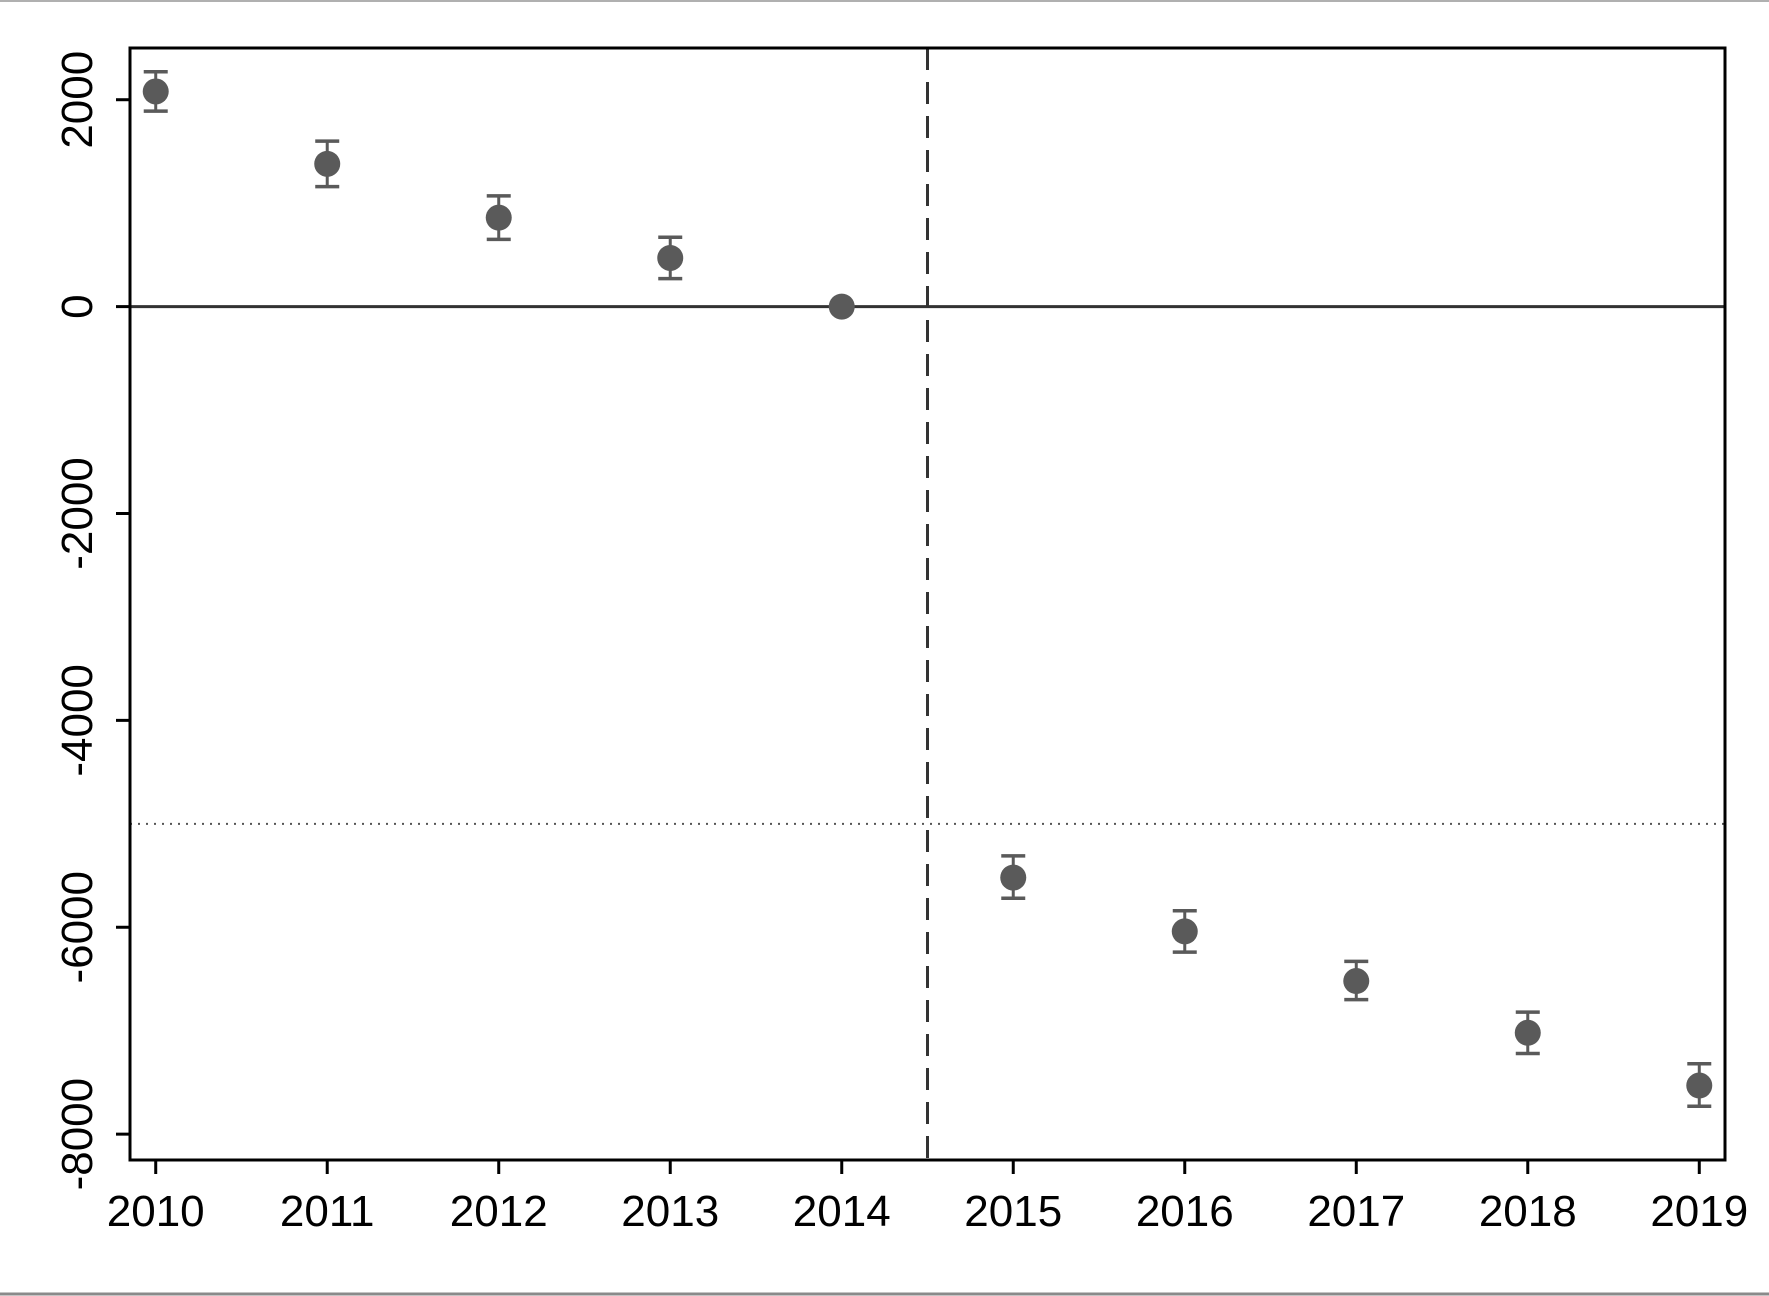 The width and height of the screenshot is (1769, 1296). What do you see at coordinates (77, 1134) in the screenshot?
I see `y-tick-label: -8000` at bounding box center [77, 1134].